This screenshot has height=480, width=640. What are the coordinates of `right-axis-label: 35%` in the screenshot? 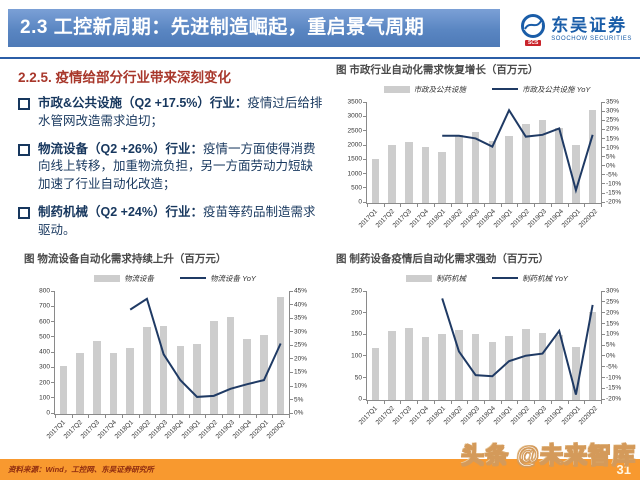 It's located at (301, 318).